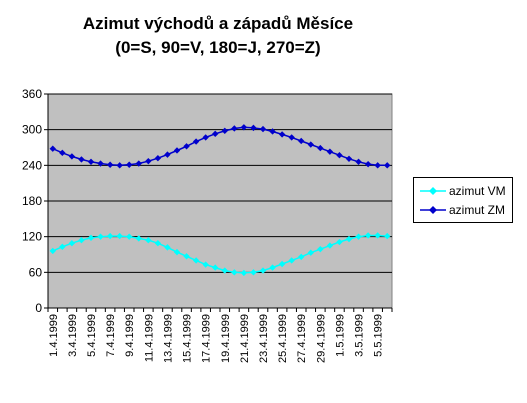 Image resolution: width=527 pixels, height=403 pixels. I want to click on x-tick-label: 15.4.1999, so click(188, 338).